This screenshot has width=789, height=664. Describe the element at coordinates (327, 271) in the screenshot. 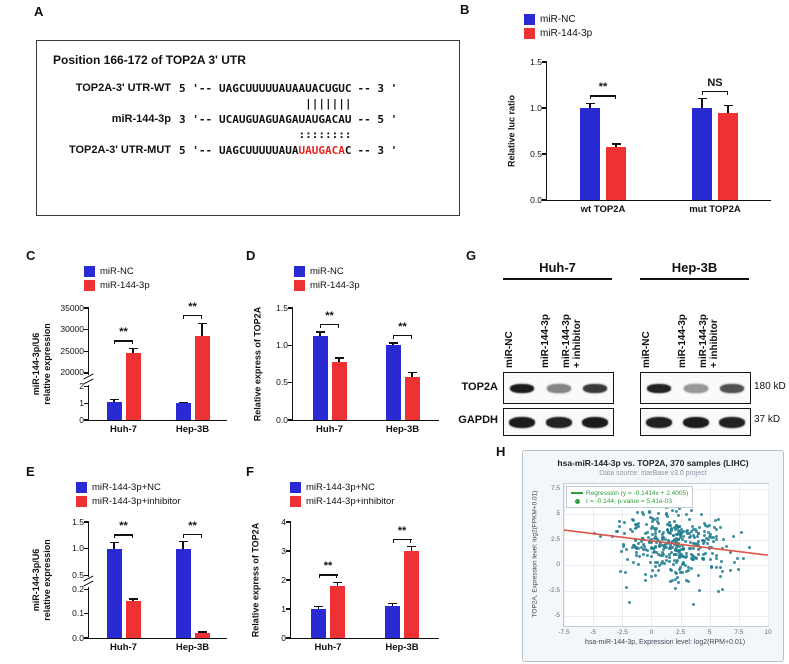

I see `legend-item: miR-NC` at that location.